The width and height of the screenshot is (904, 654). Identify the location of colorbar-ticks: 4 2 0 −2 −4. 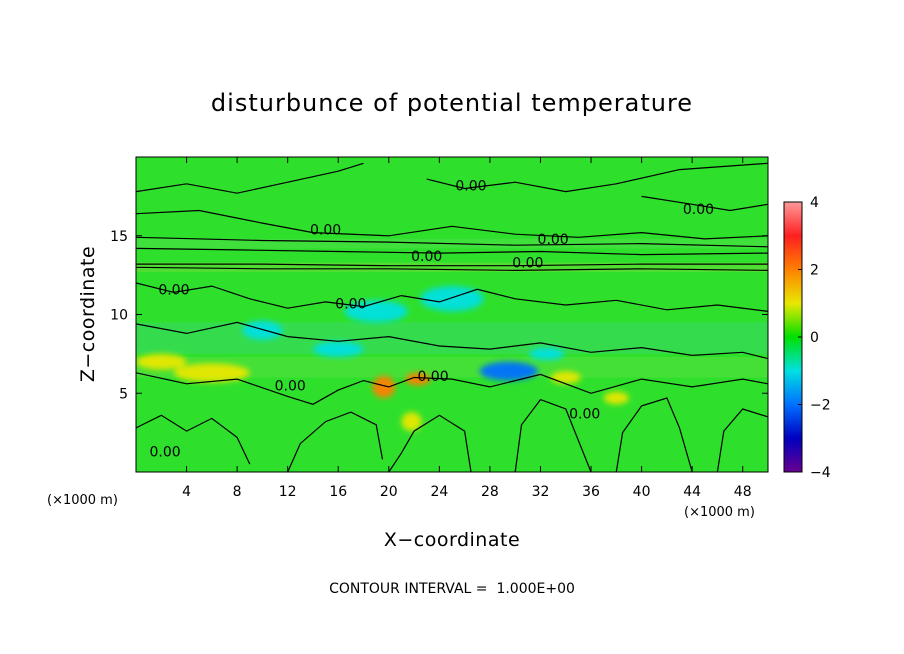
(814, 338).